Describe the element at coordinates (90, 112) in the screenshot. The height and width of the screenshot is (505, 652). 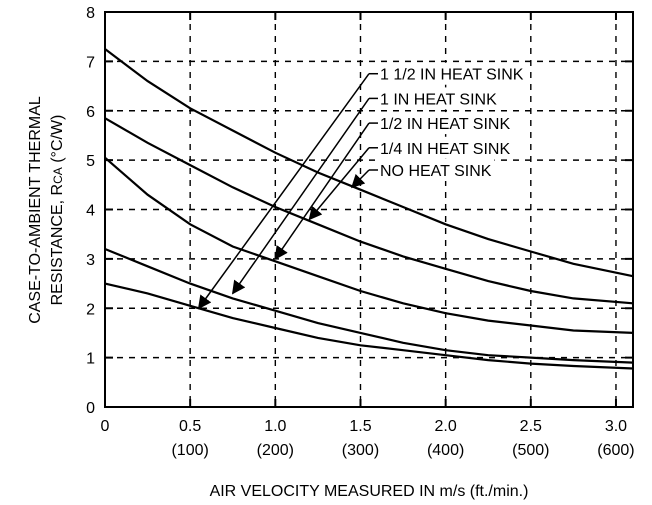
I see `y-tick-label: 6` at that location.